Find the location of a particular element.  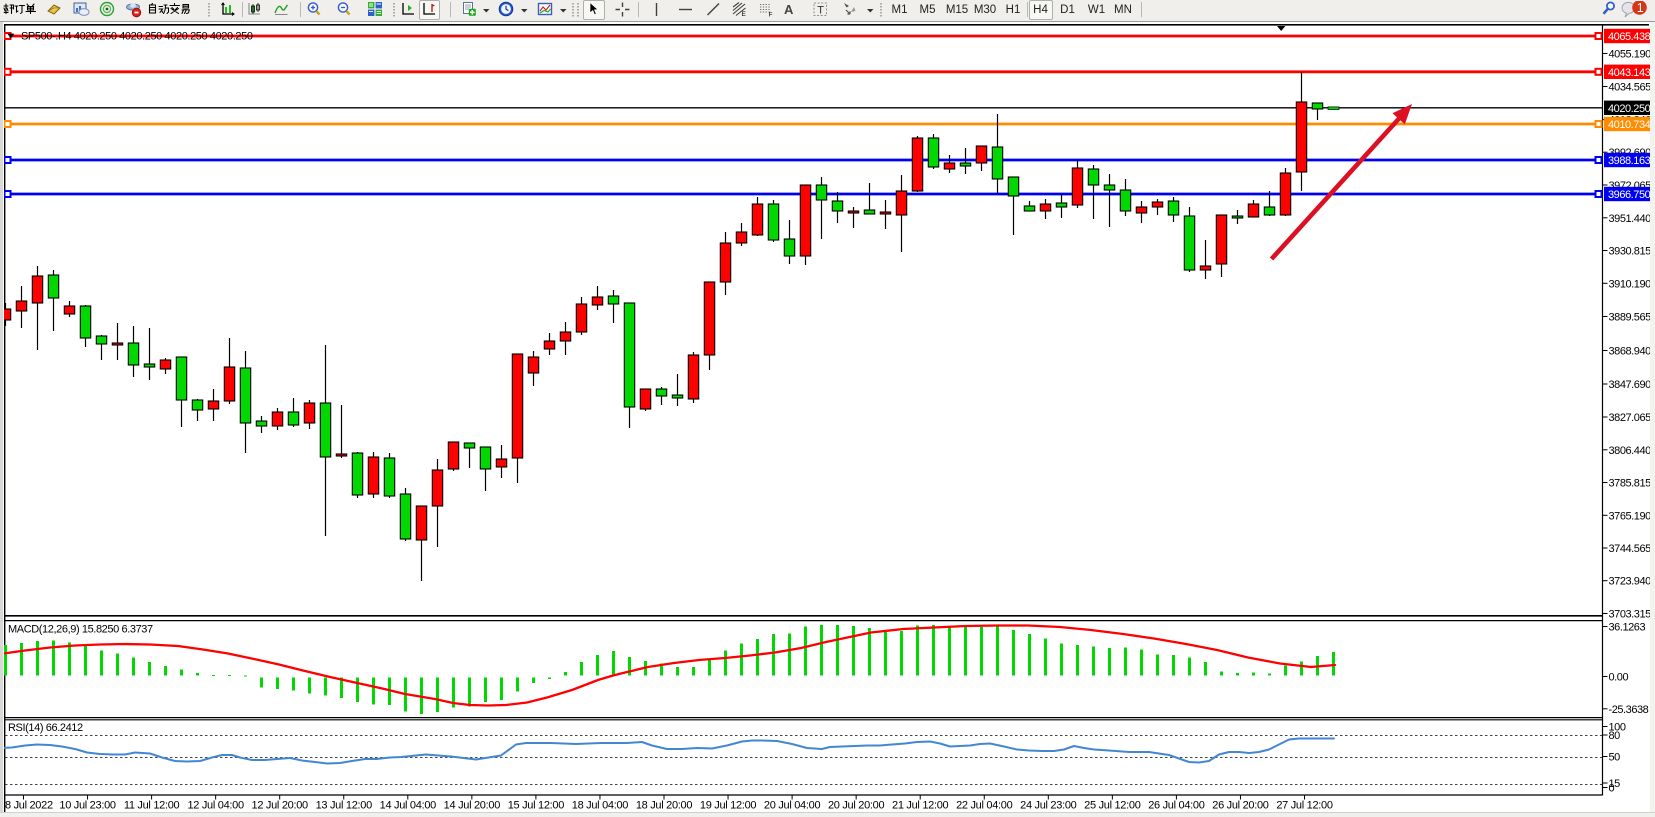

svg-text: 3889.565 is located at coordinates (1630, 318).